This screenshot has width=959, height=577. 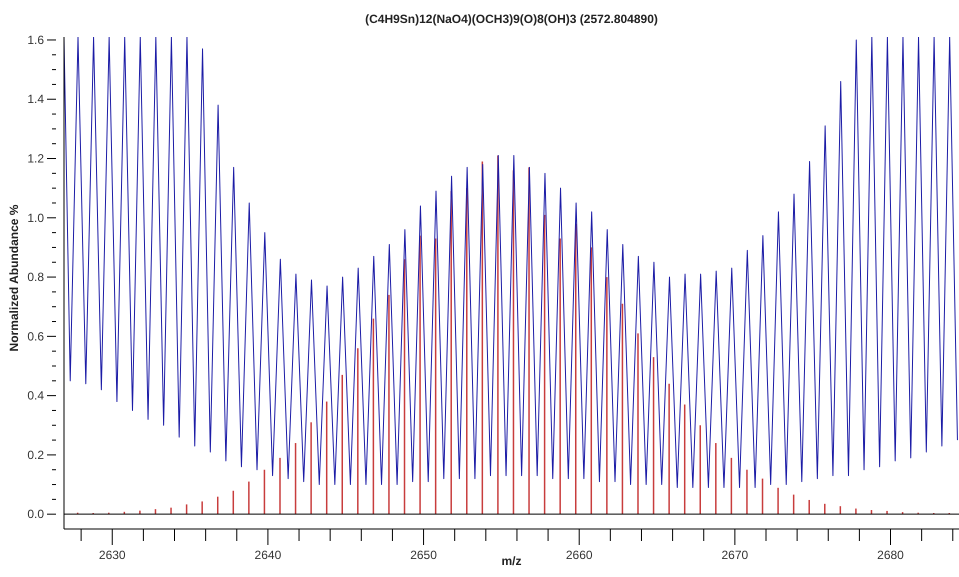 What do you see at coordinates (35, 99) in the screenshot?
I see `y-tick-label: 1.4` at bounding box center [35, 99].